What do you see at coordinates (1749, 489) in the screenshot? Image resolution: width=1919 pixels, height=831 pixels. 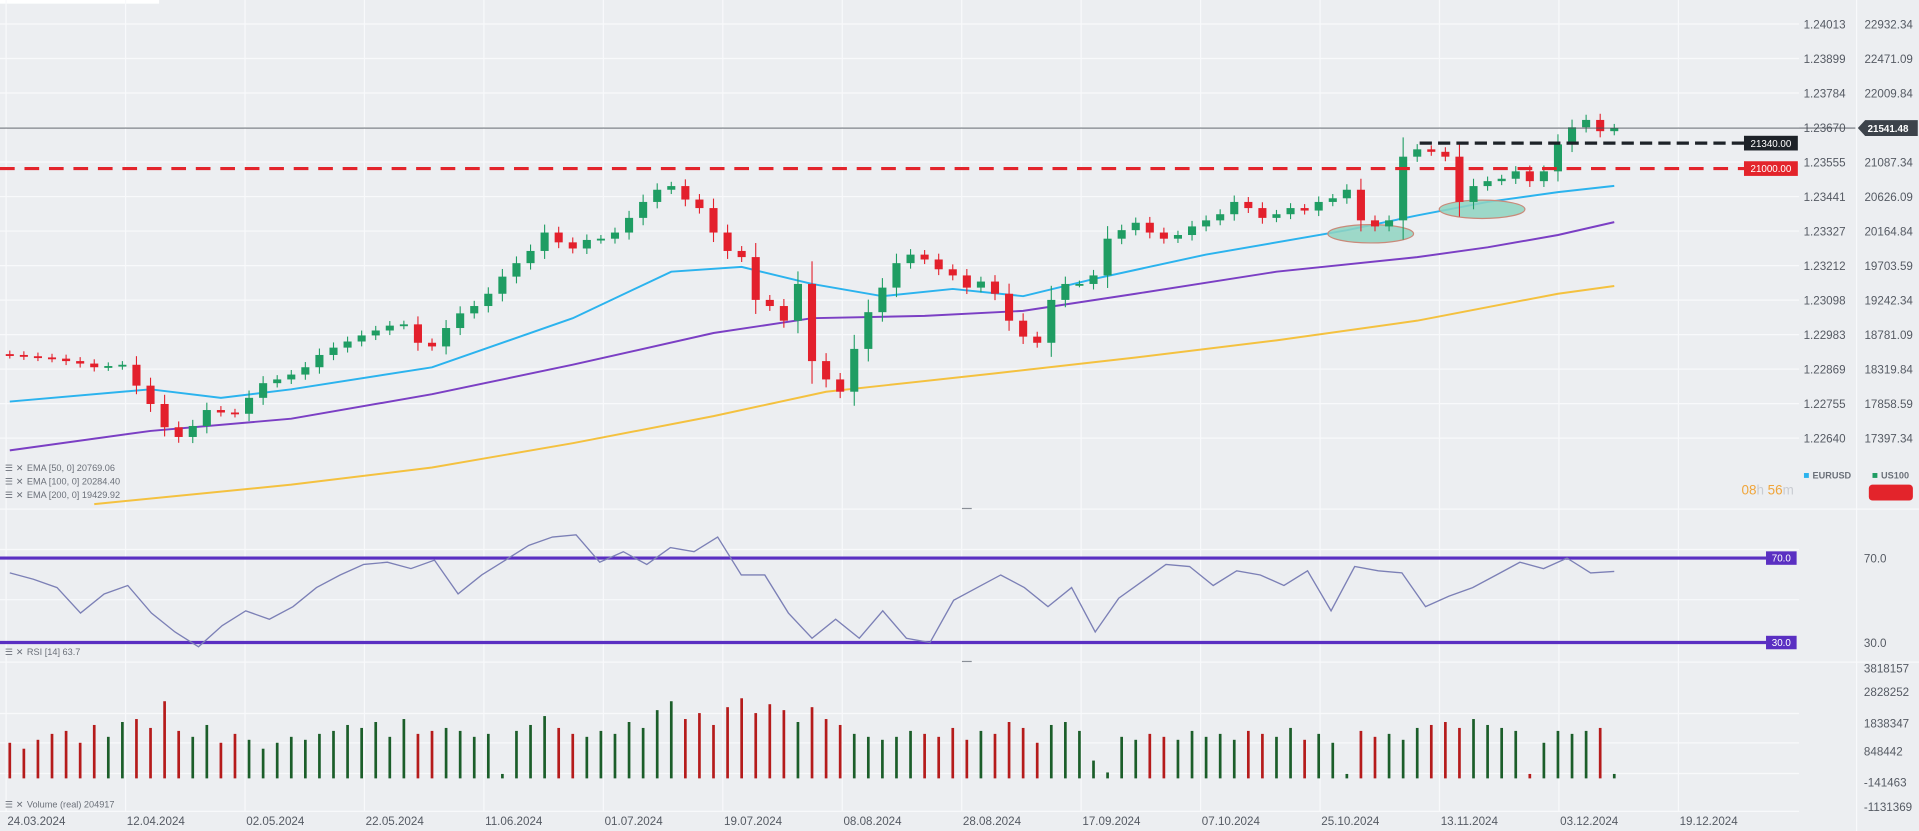 I see `countdown-hours: 08` at bounding box center [1749, 489].